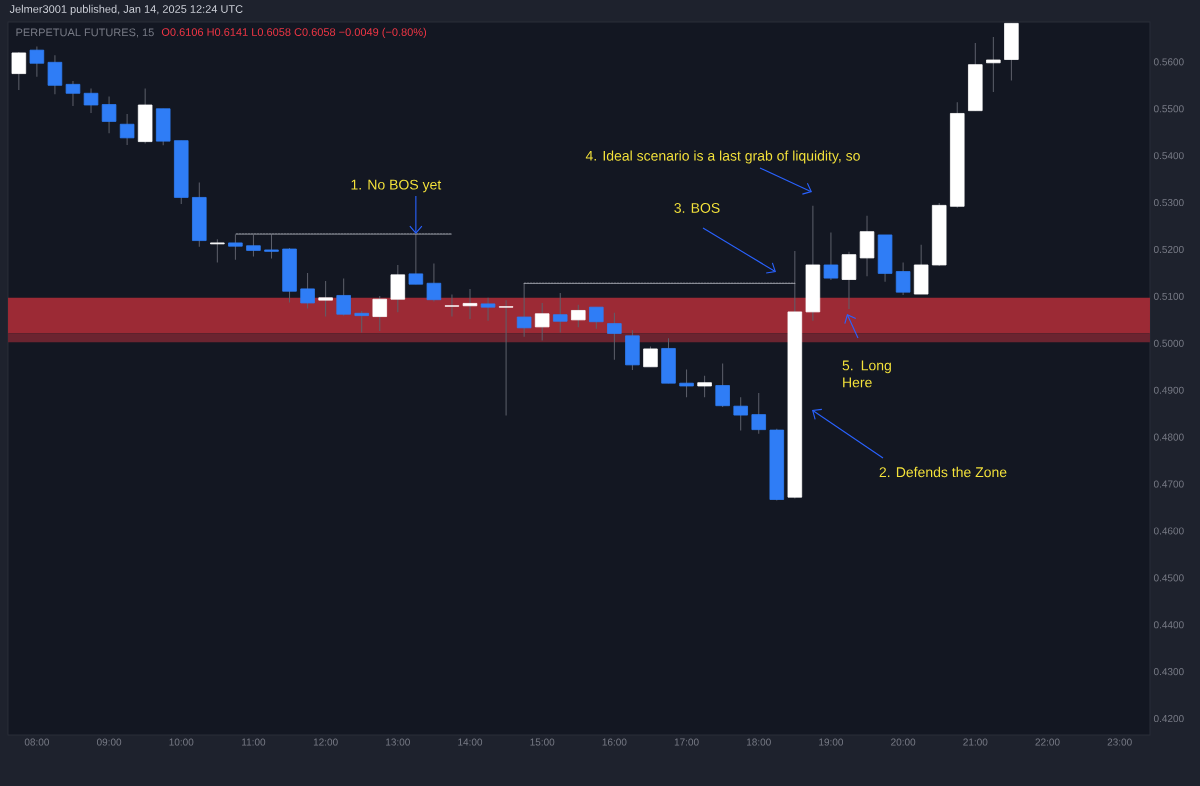 This screenshot has height=786, width=1200. Describe the element at coordinates (1168, 390) in the screenshot. I see `y-tick-label: 0.4900` at that location.